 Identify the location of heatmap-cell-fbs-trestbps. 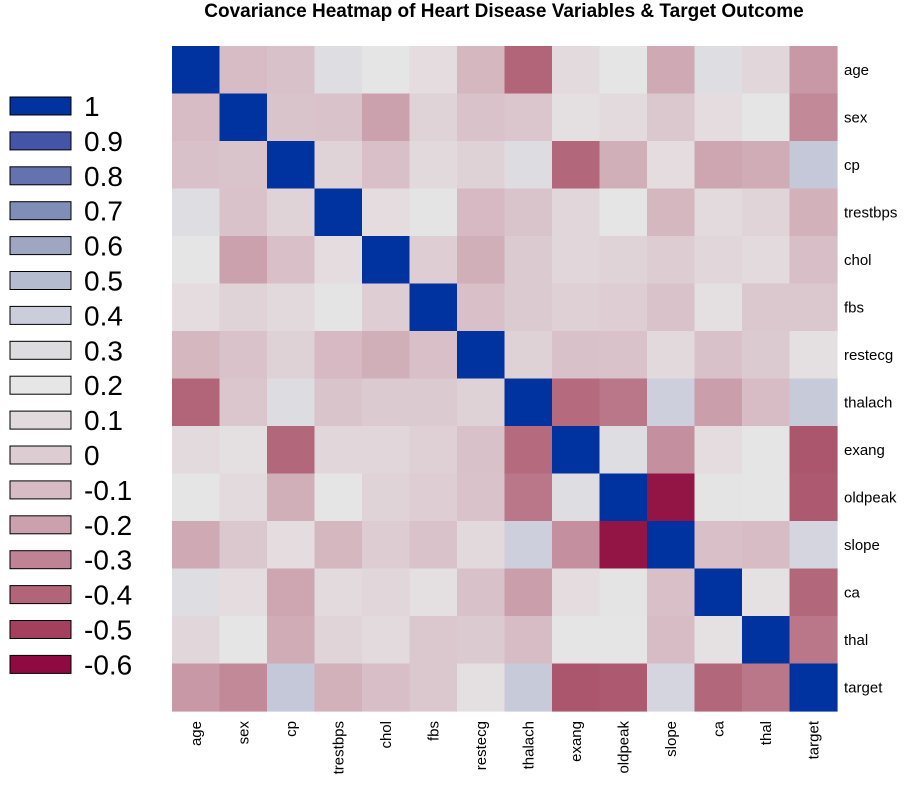
(338, 307).